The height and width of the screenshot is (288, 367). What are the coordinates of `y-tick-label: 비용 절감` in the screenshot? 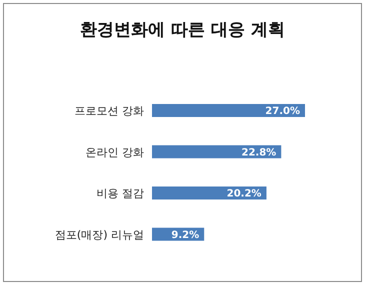 It's located at (120, 193).